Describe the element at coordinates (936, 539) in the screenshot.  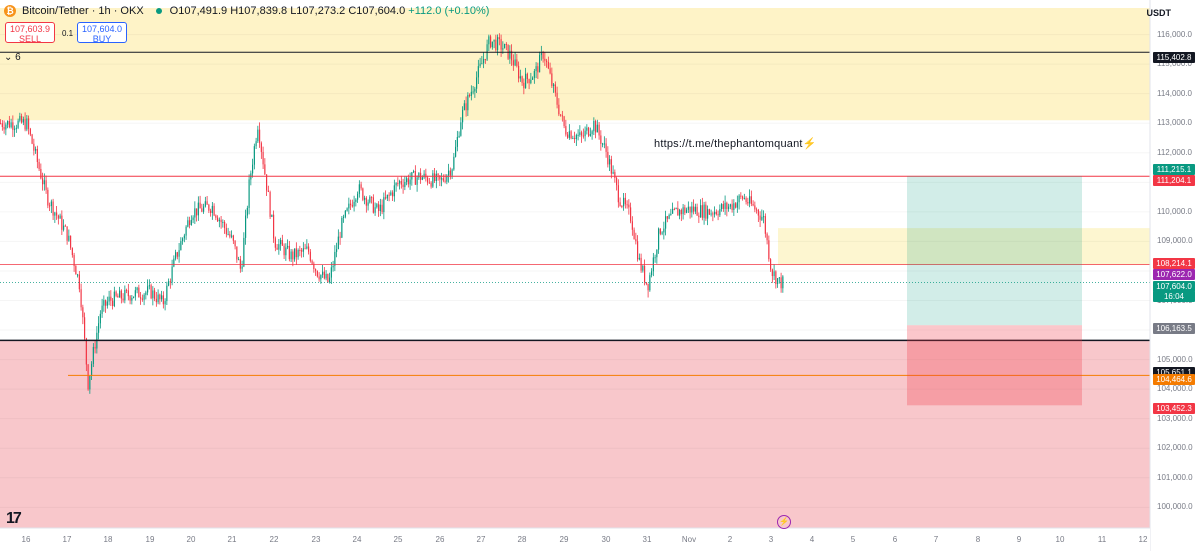
I see `time-tick-label: 7` at that location.